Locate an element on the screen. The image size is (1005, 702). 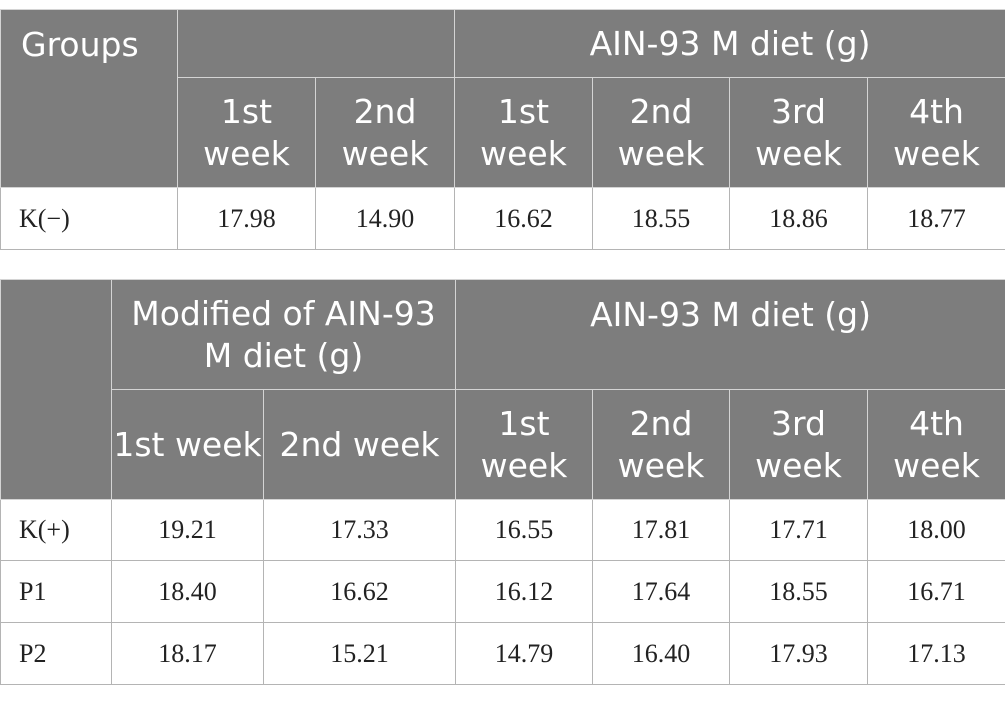
value-cell: 17.33 is located at coordinates (359, 530).